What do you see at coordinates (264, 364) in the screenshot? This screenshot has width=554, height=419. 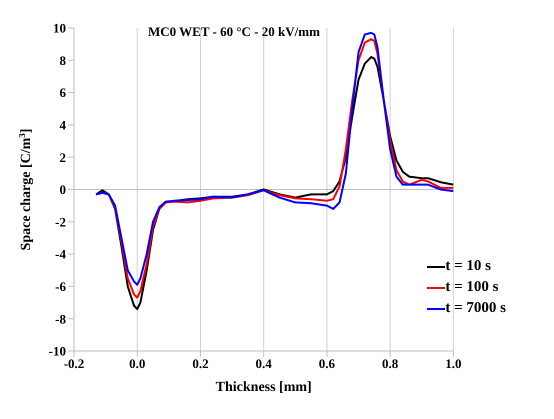 I see `x-tick-label: 0.4` at bounding box center [264, 364].